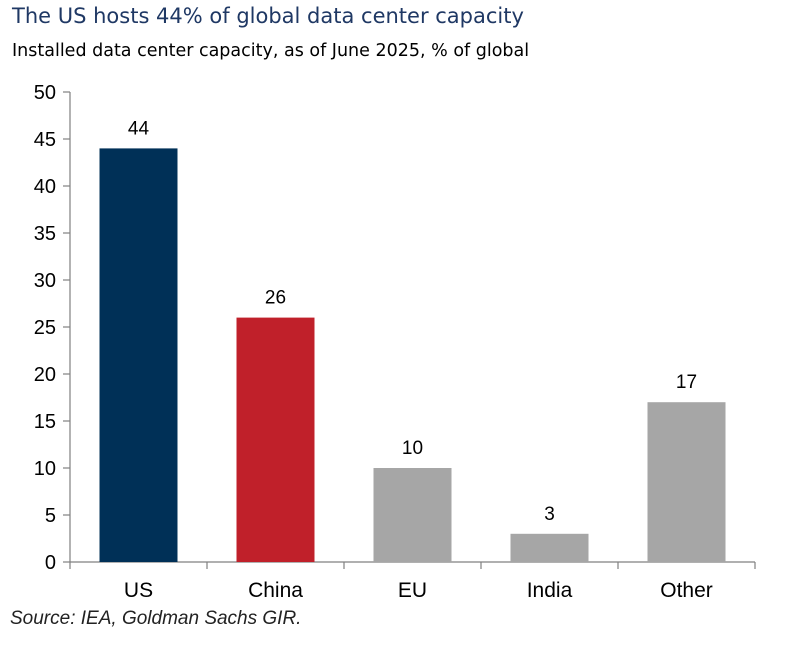 The height and width of the screenshot is (649, 789). I want to click on data-label-eu: 10, so click(412, 448).